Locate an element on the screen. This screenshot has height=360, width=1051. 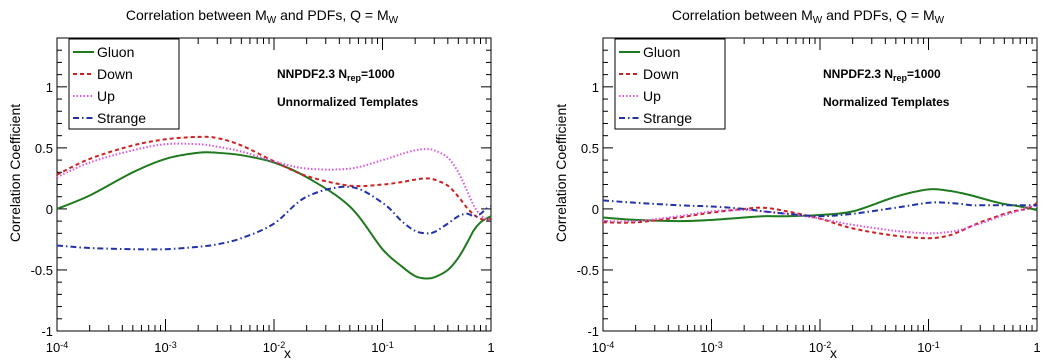
annotation-templates: Unnormalized Templates is located at coordinates (347, 102).